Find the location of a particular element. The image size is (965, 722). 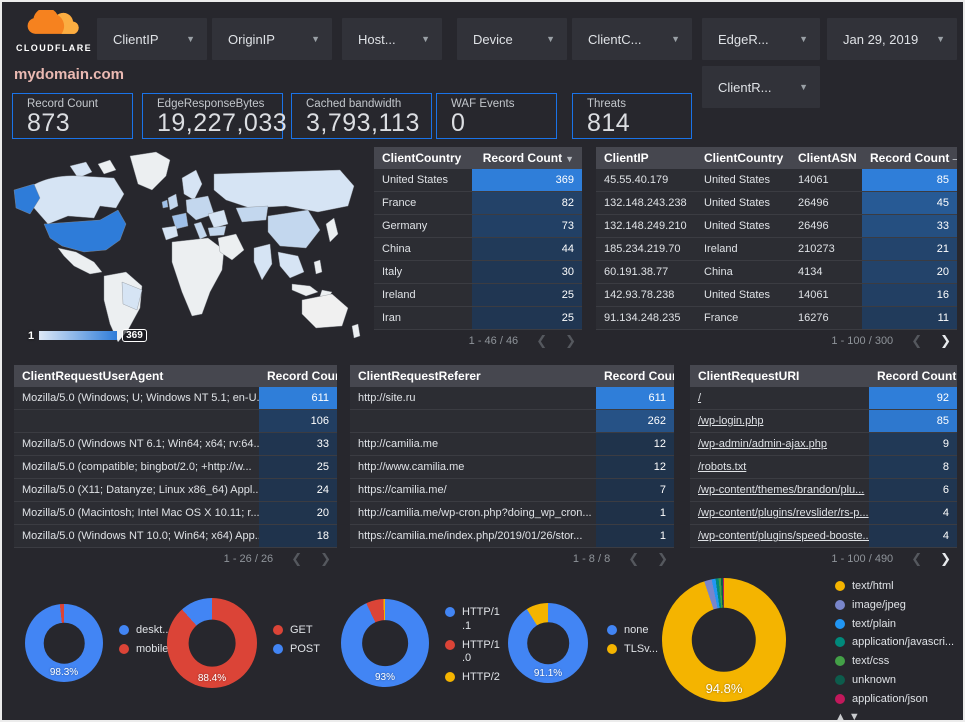

filter-chip-clientr: ClientR... ▼ is located at coordinates (761, 87).